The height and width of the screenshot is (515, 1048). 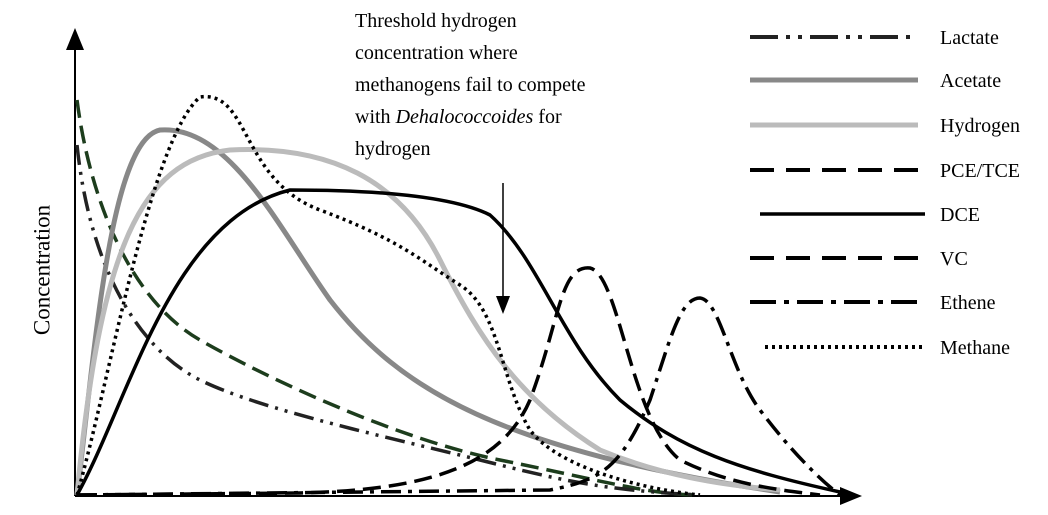 What do you see at coordinates (954, 259) in the screenshot?
I see `legend-label: VC` at bounding box center [954, 259].